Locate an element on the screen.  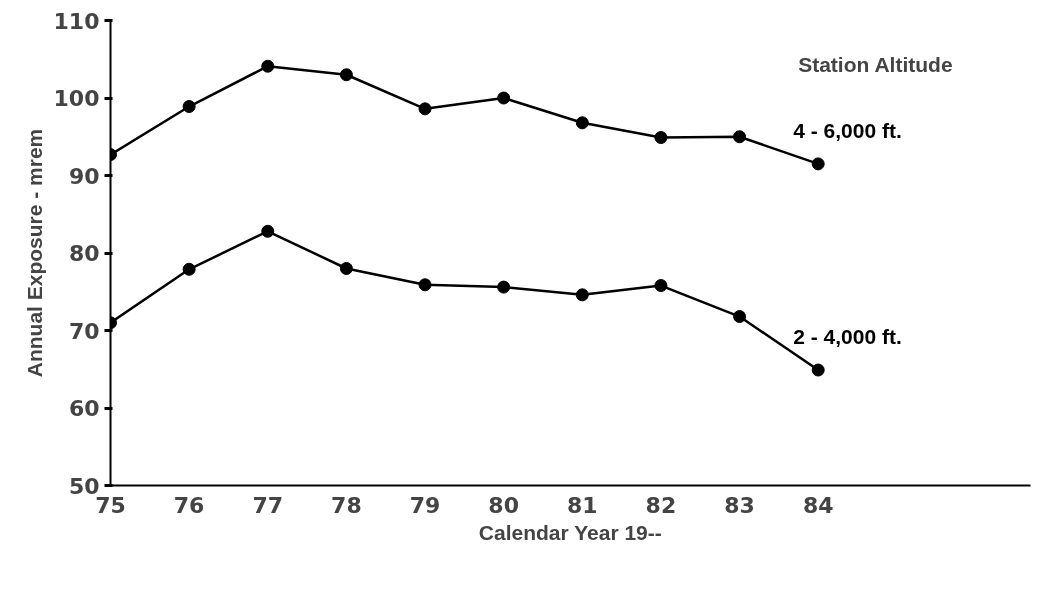
point is located at coordinates (818, 164).